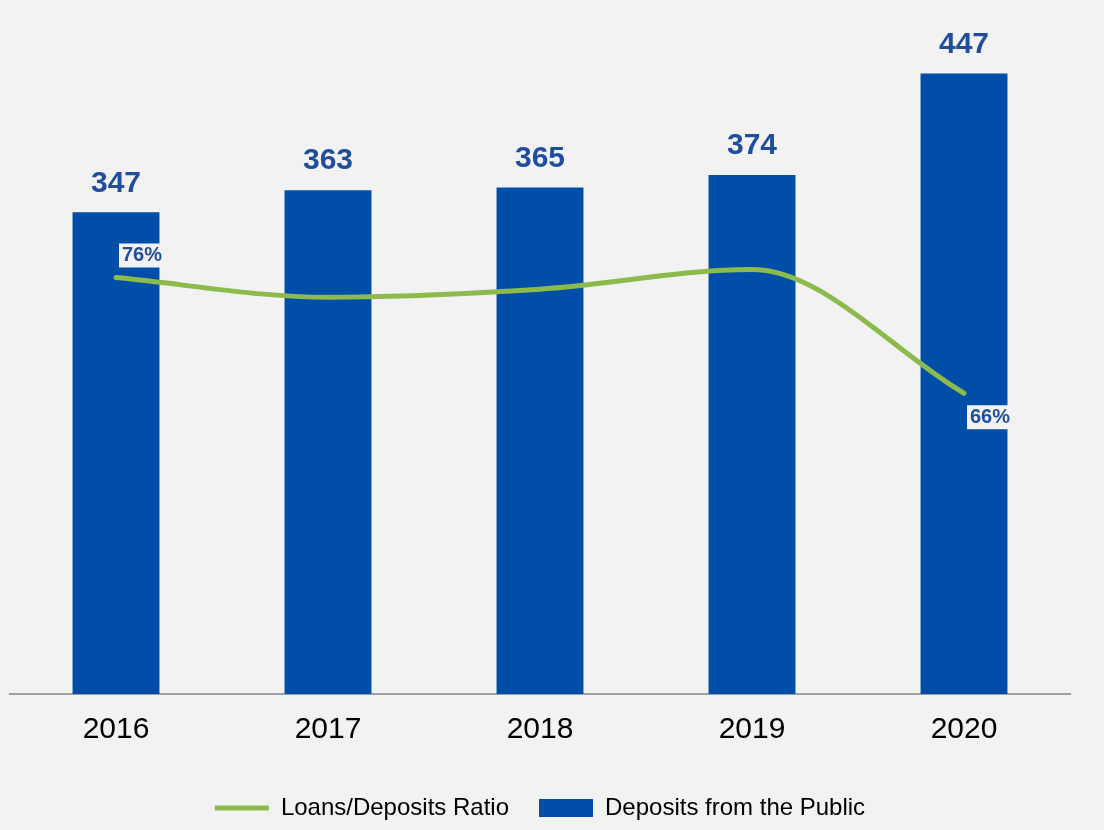  I want to click on x-tick-label: 2016, so click(116, 728).